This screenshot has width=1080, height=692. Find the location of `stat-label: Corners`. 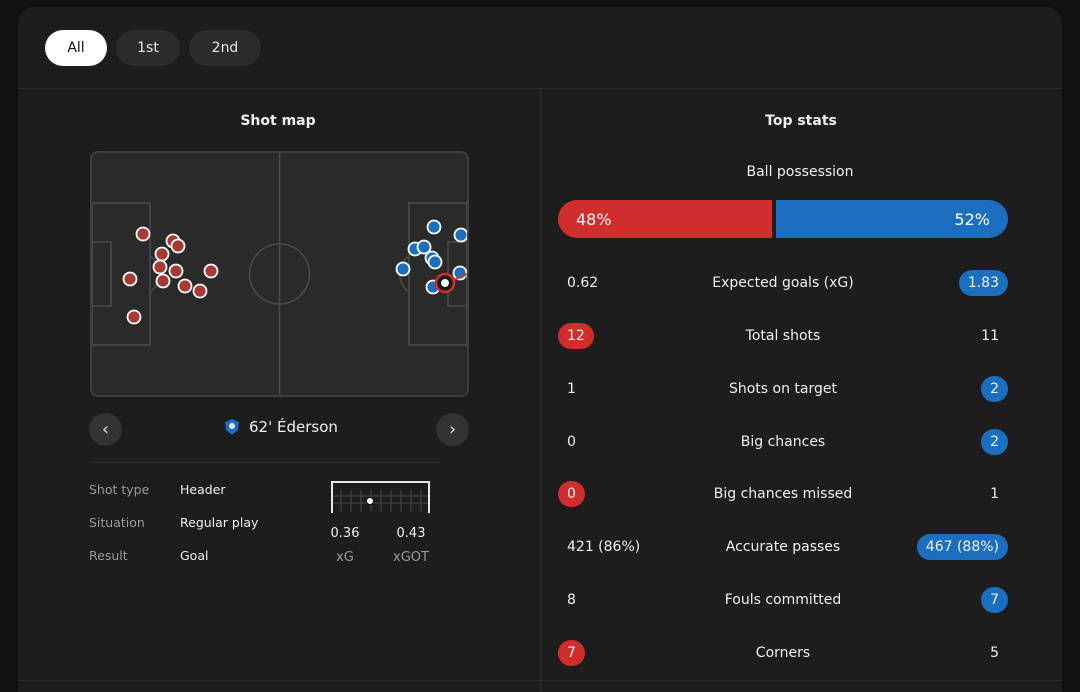

stat-label: Corners is located at coordinates (783, 653).